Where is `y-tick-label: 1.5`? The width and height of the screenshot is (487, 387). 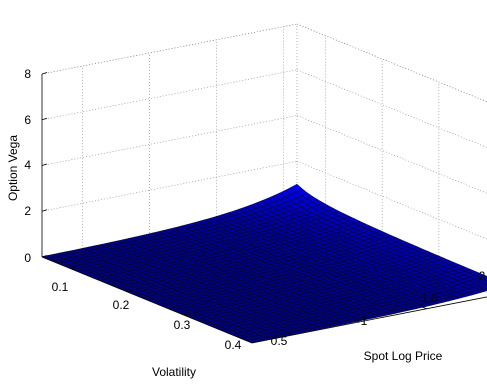 y-tick-label: 1.5 is located at coordinates (430, 298).